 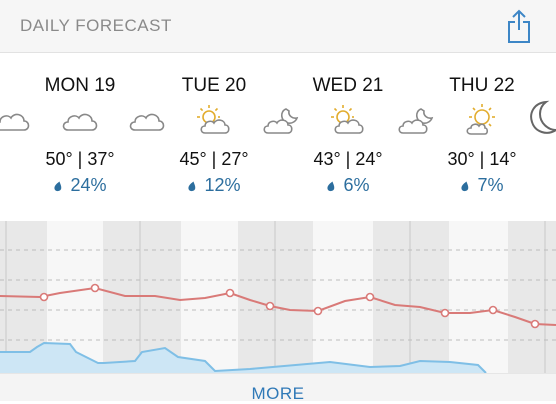 I want to click on share-icon, so click(x=519, y=26).